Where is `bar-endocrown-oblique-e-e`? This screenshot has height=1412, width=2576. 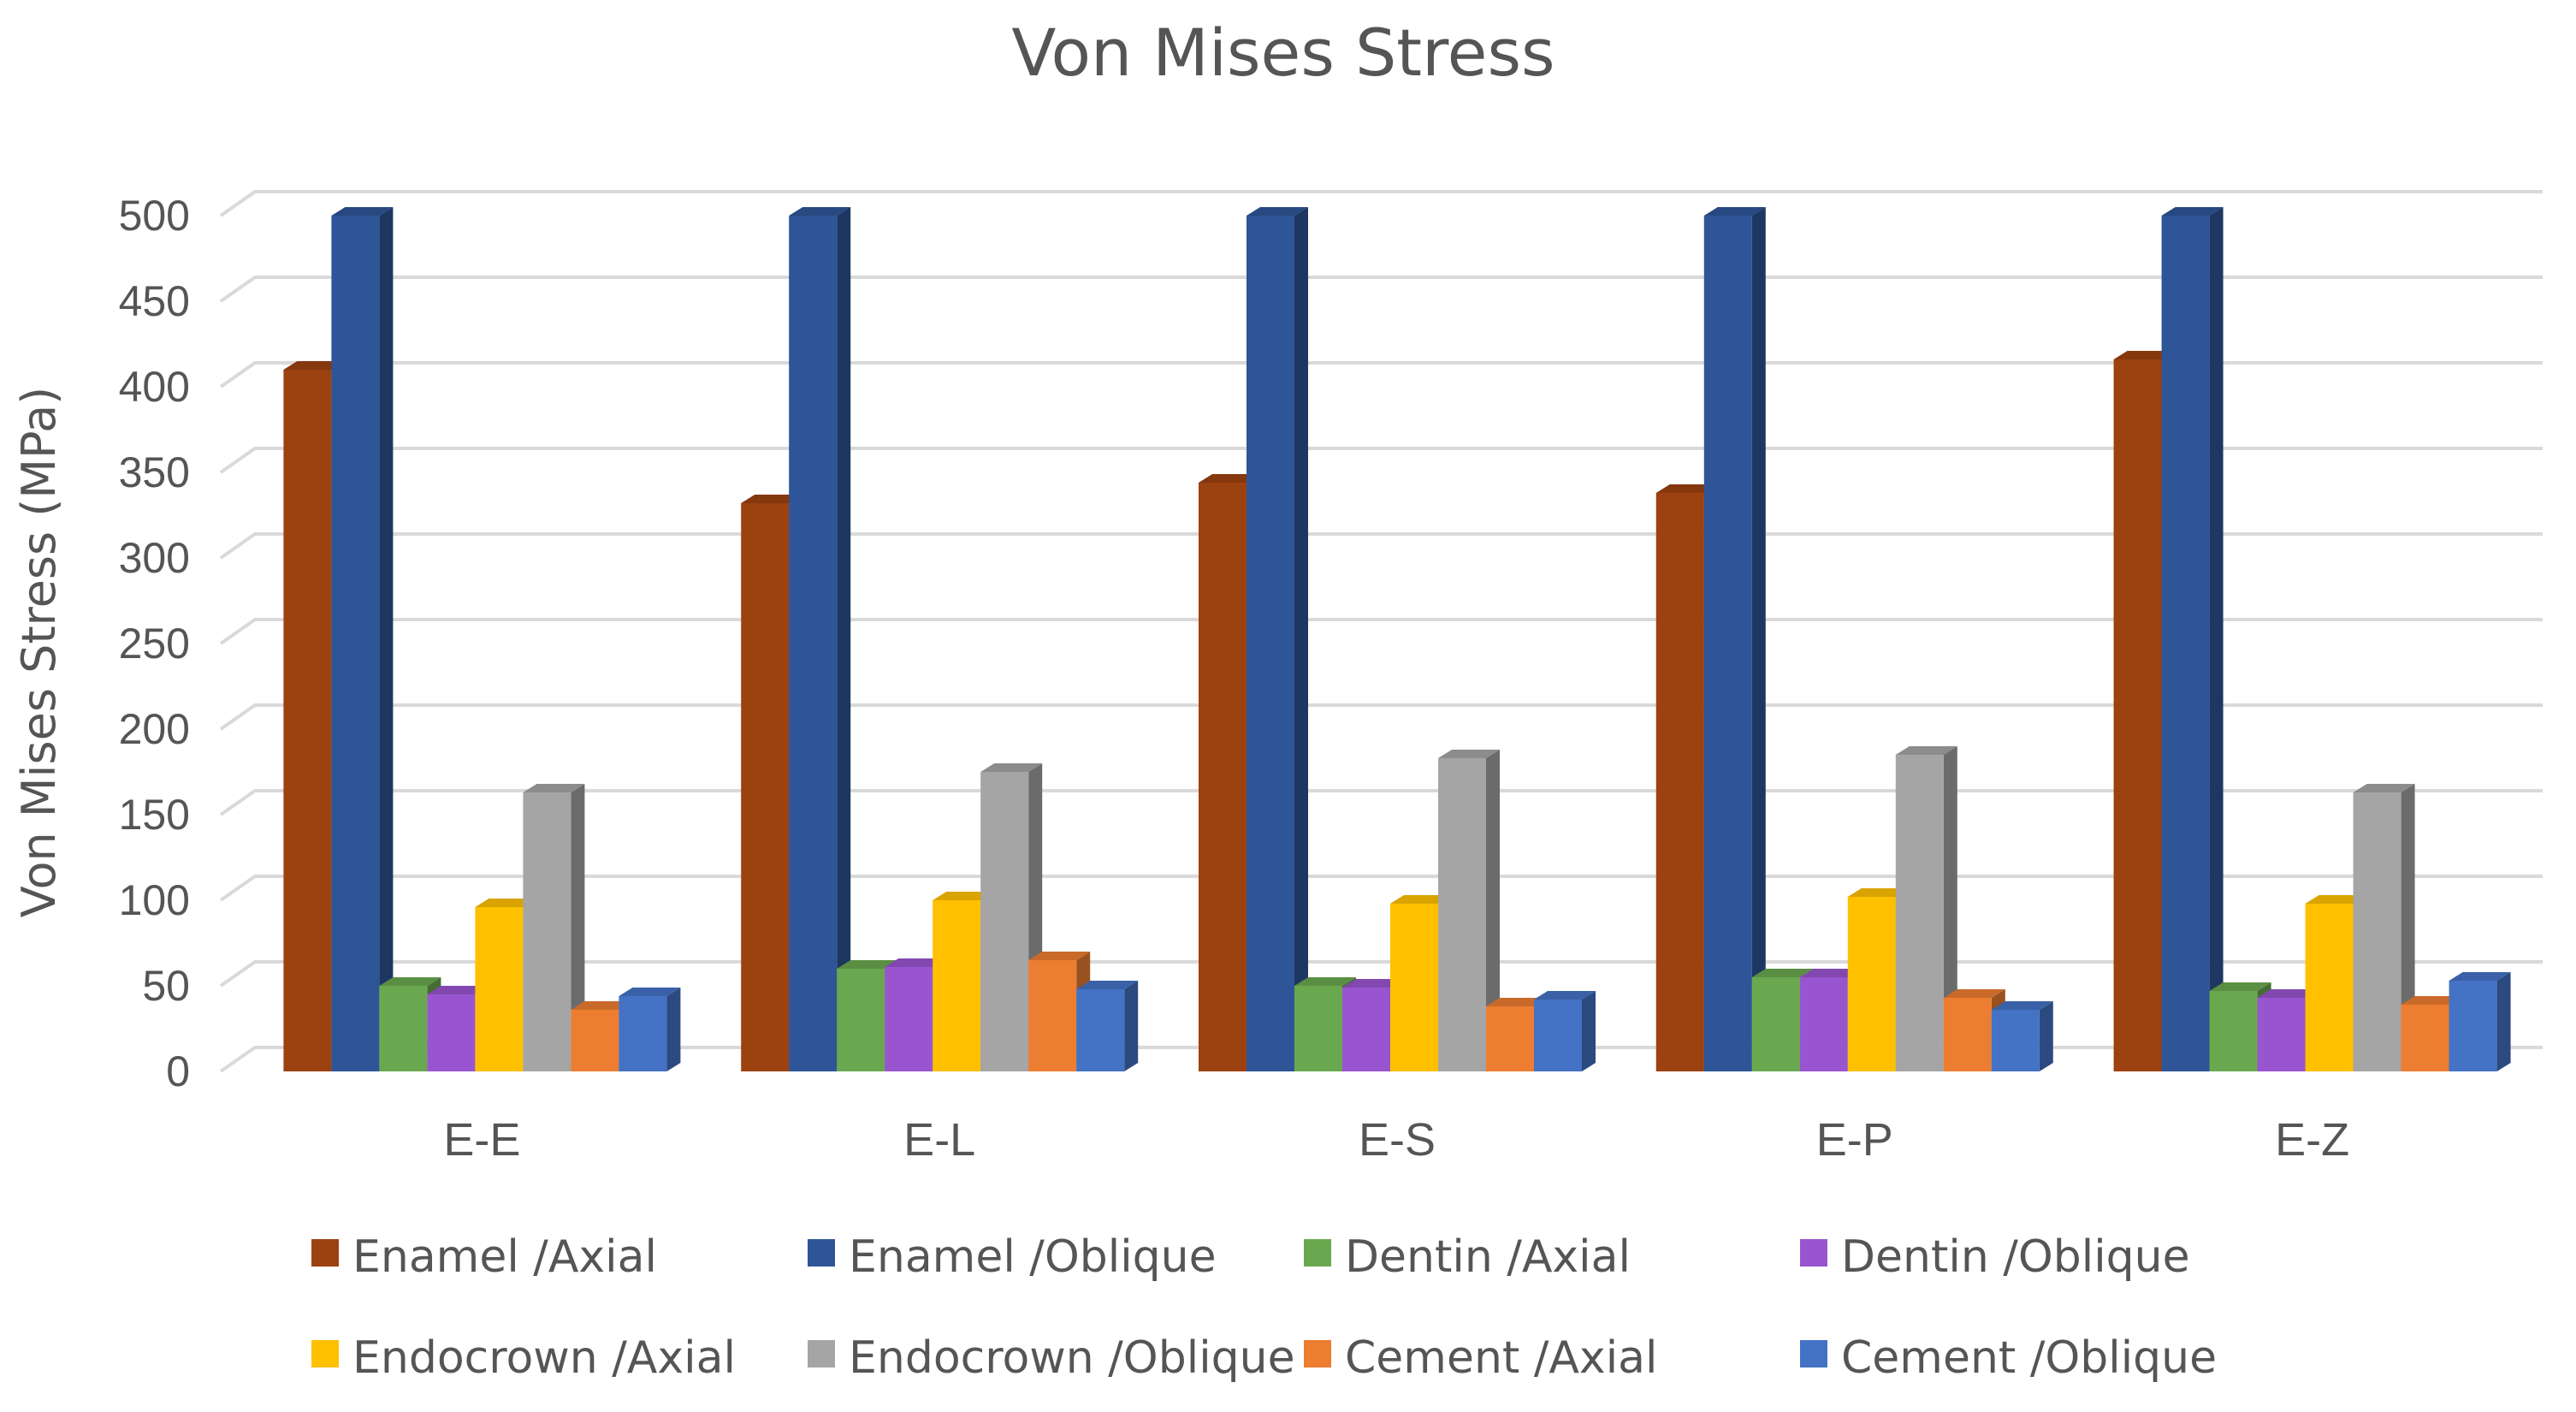 bar-endocrown-oblique-e-e is located at coordinates (554, 928).